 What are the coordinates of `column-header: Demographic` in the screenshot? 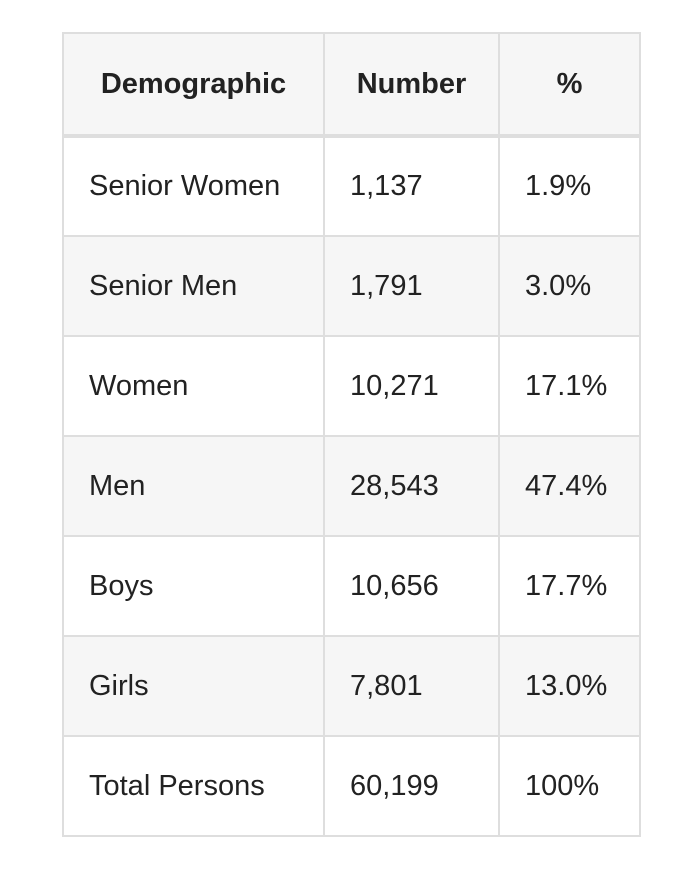 It's located at (193, 85).